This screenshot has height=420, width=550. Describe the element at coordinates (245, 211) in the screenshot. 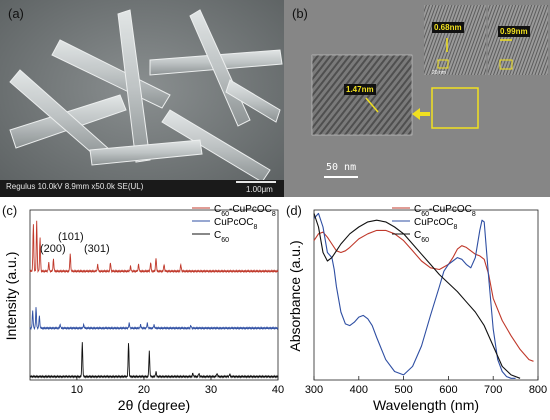

I see `xrd-legend-label-0: C60-CuPcOC8` at that location.